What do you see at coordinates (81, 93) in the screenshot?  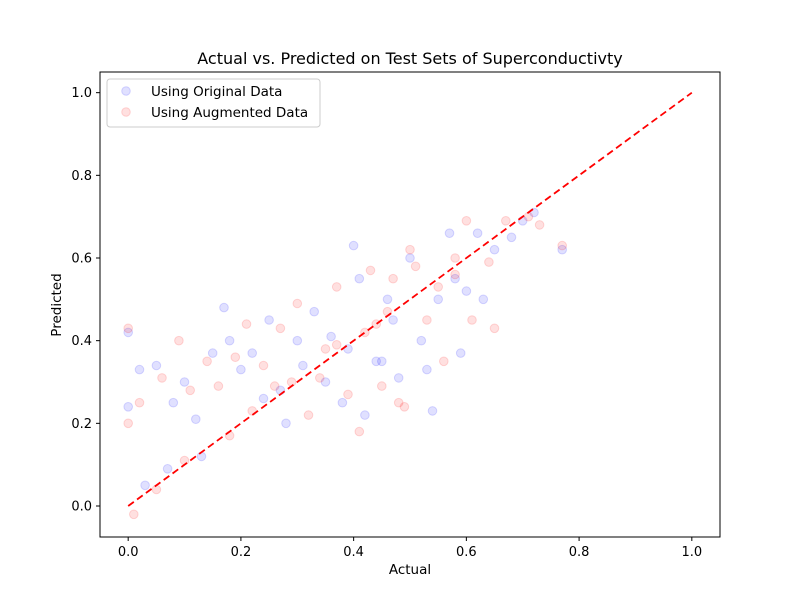 I see `y-tick-label: 1.0` at bounding box center [81, 93].